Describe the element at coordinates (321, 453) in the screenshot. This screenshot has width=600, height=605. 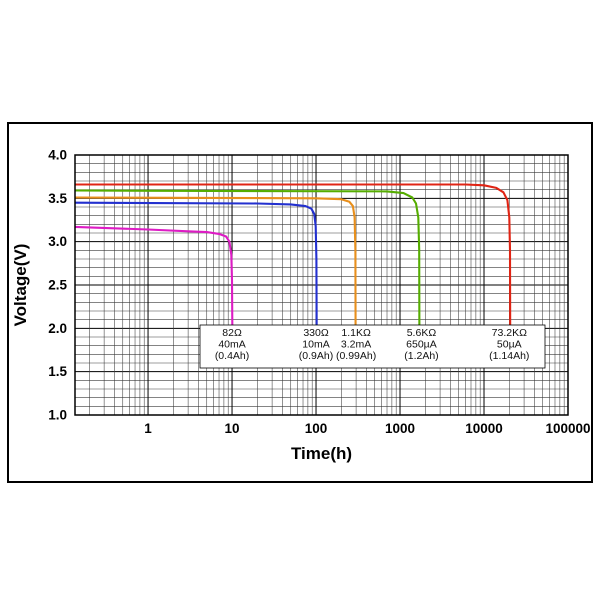
I see `x-axis-title: Time(h)` at that location.